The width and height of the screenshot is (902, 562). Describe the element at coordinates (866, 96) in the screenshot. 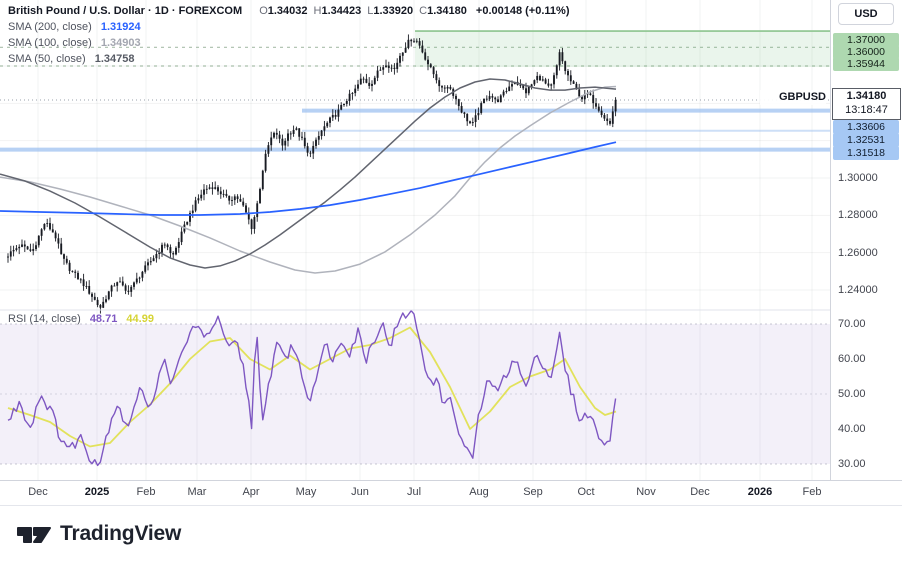

I see `last-price: 1.34180` at that location.